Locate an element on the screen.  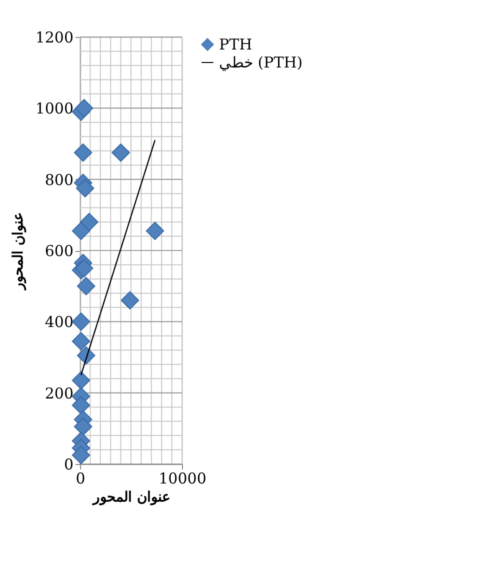
y-tick-label: 1200 is located at coordinates (54, 37).